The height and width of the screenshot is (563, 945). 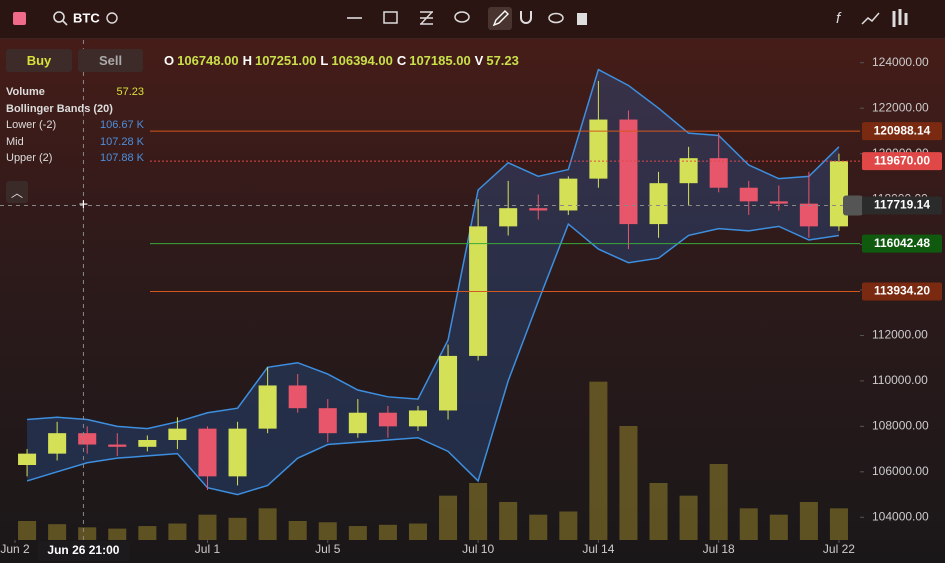 I want to click on draw-tool-active, so click(x=500, y=18).